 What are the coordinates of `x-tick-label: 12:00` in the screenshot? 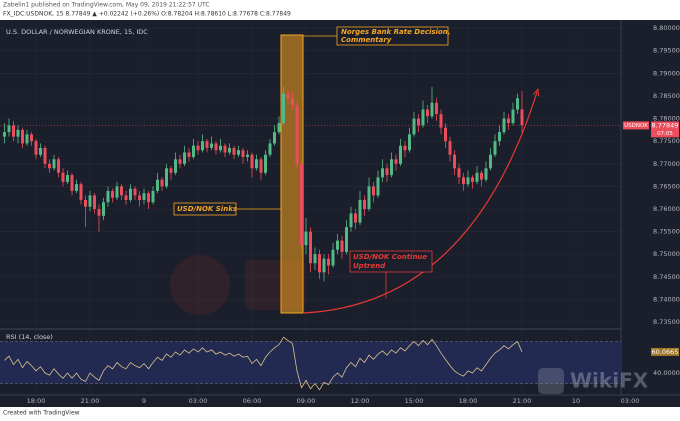 It's located at (360, 401).